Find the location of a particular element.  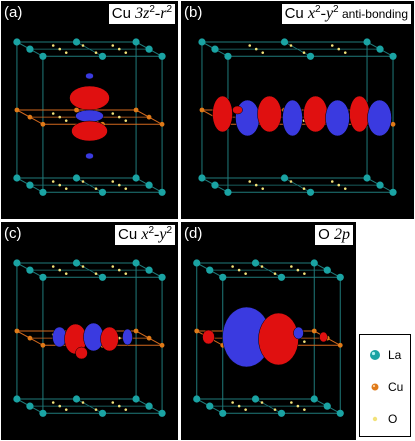

panel-label: (a) is located at coordinates (13, 12).